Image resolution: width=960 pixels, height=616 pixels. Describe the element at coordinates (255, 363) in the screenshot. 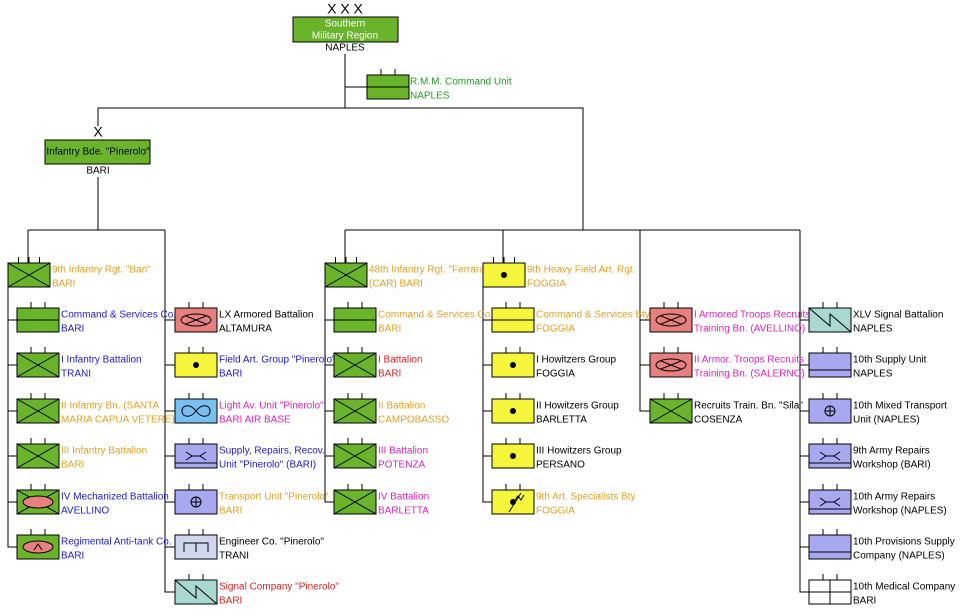

I see `unit: Field Art. Group "Pinerolo" BARI` at that location.